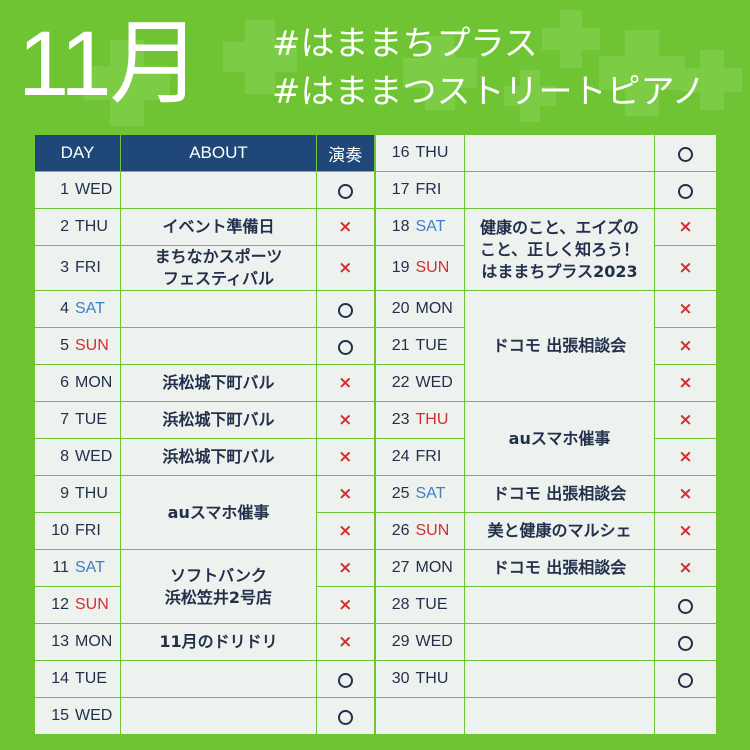 Image resolution: width=750 pixels, height=750 pixels. I want to click on event-cell: イベント準備日, so click(218, 227).